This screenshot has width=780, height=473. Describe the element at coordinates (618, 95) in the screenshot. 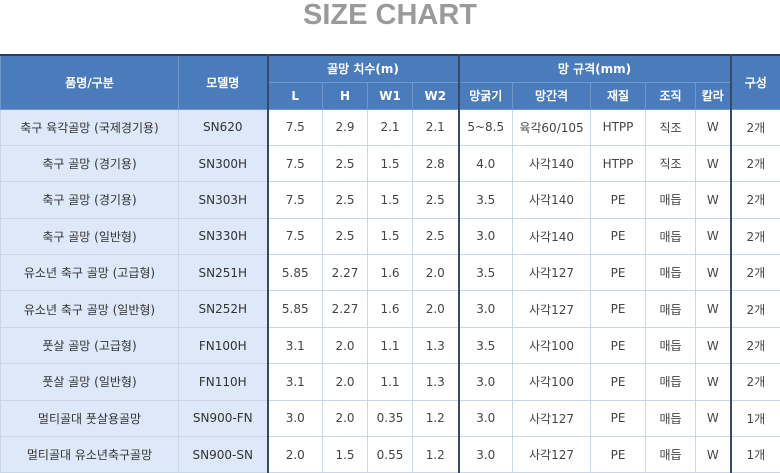

I see `subheader-cell: 재질` at that location.